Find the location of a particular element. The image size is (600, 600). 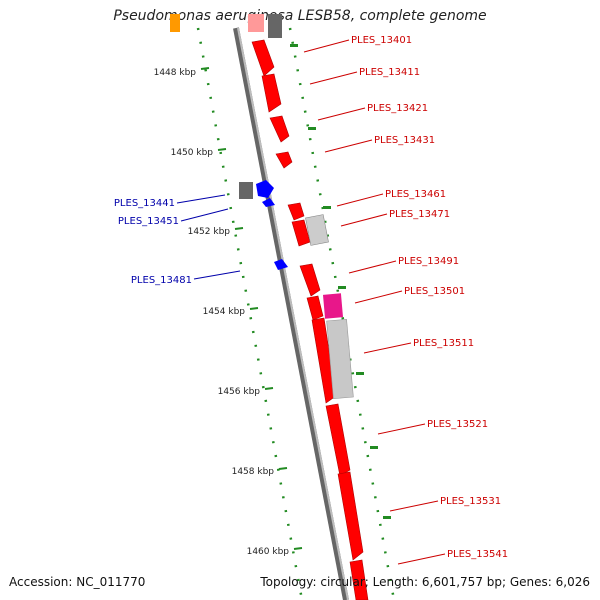

gene-label-group: PLES_13531 is located at coordinates (445, 504).